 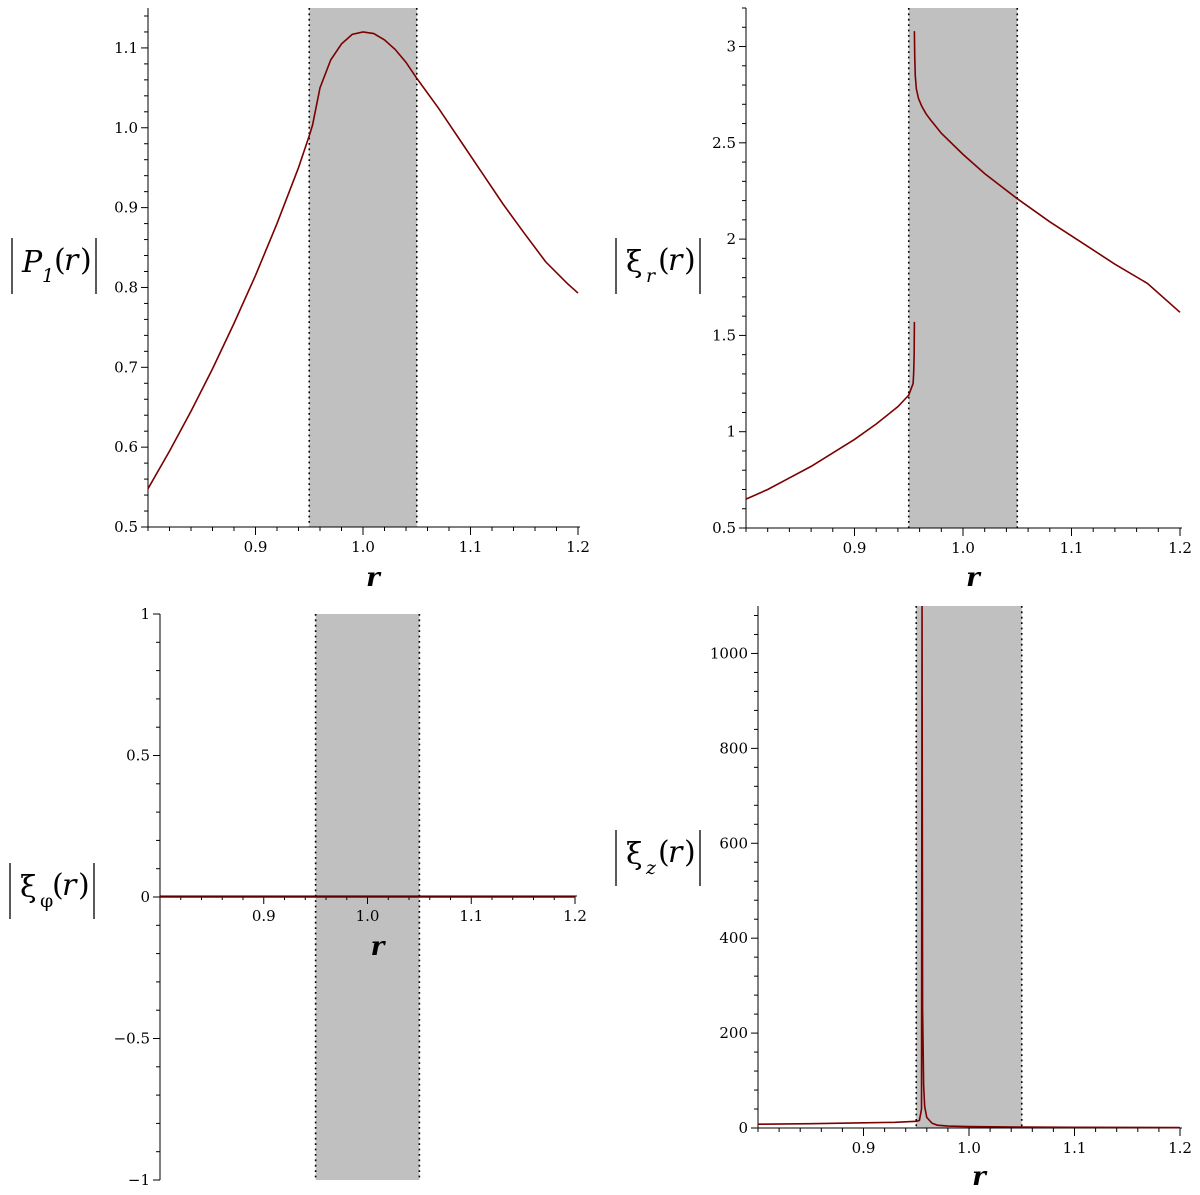 I want to click on y-label-symbol: P, so click(x=32, y=262).